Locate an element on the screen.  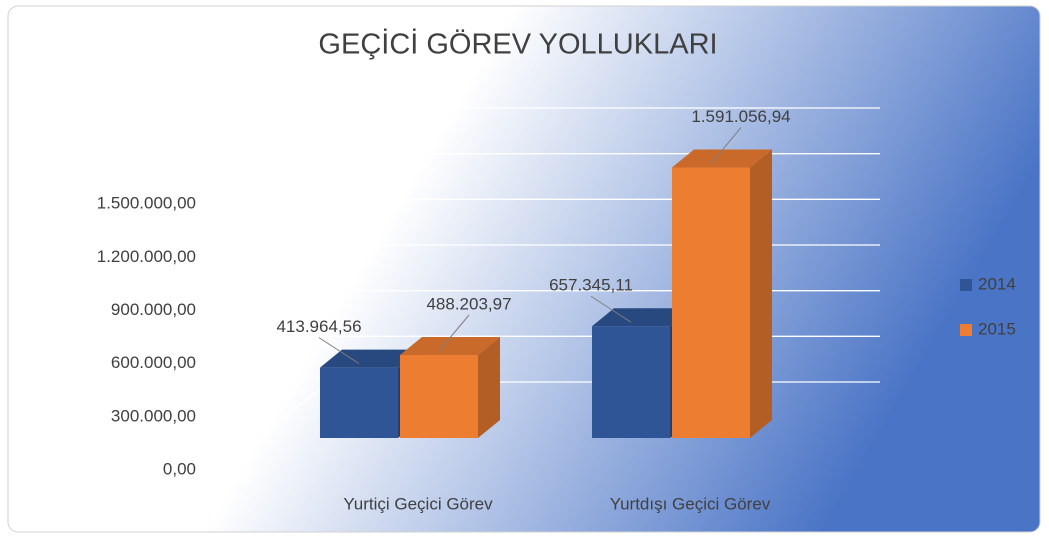
y-tick-label: 600.000,00 is located at coordinates (153, 362).